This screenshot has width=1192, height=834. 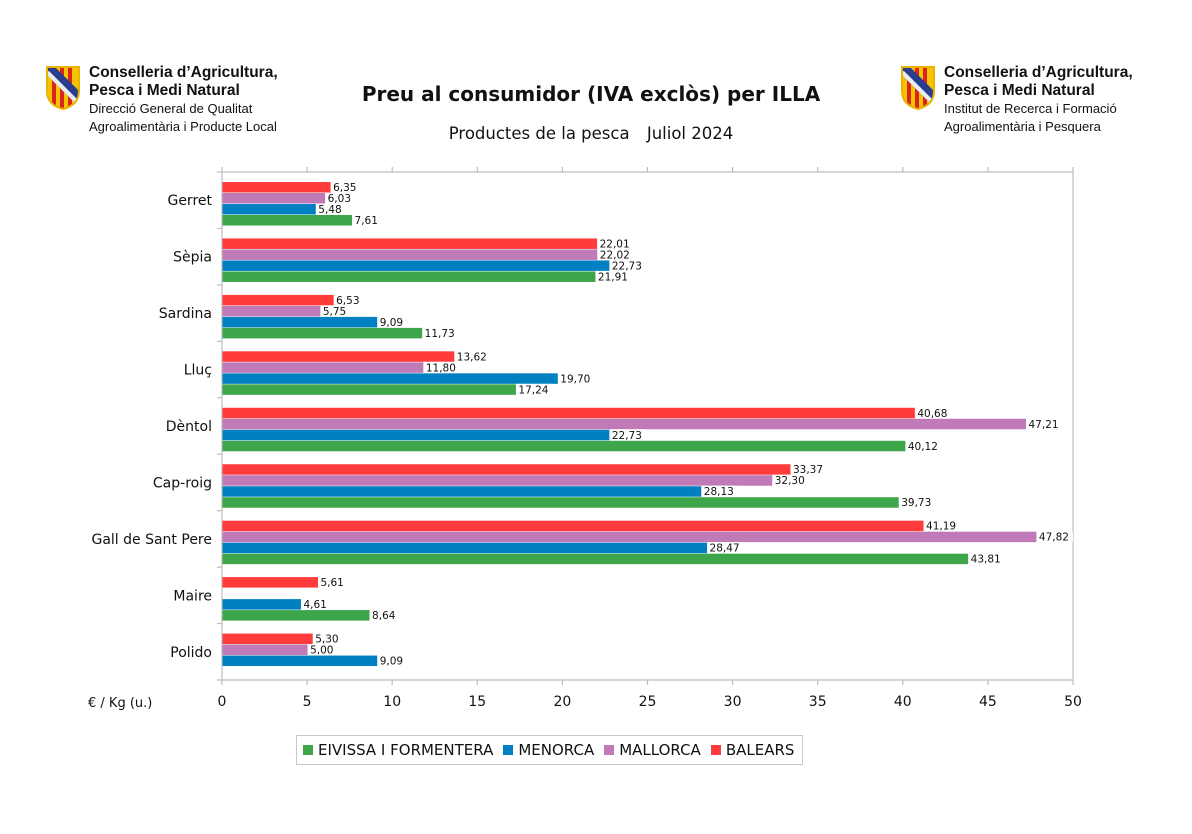 I want to click on data-label: 43,81, so click(x=986, y=560).